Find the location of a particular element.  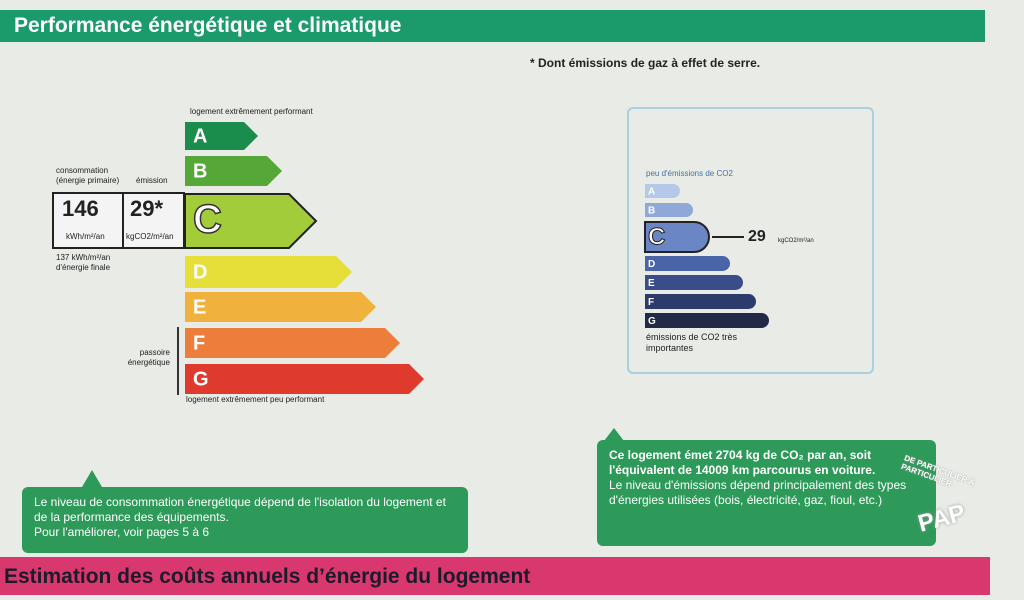

emission: 29* is located at coordinates (147, 208).